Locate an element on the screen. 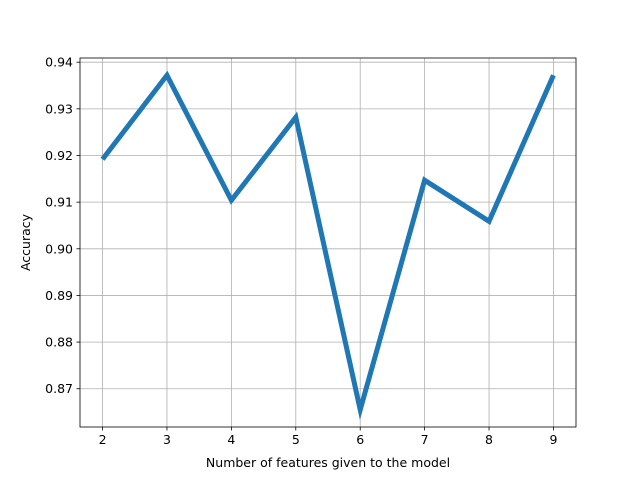 Image resolution: width=640 pixels, height=480 pixels. y-tick-label: 0.94 is located at coordinates (59, 62).